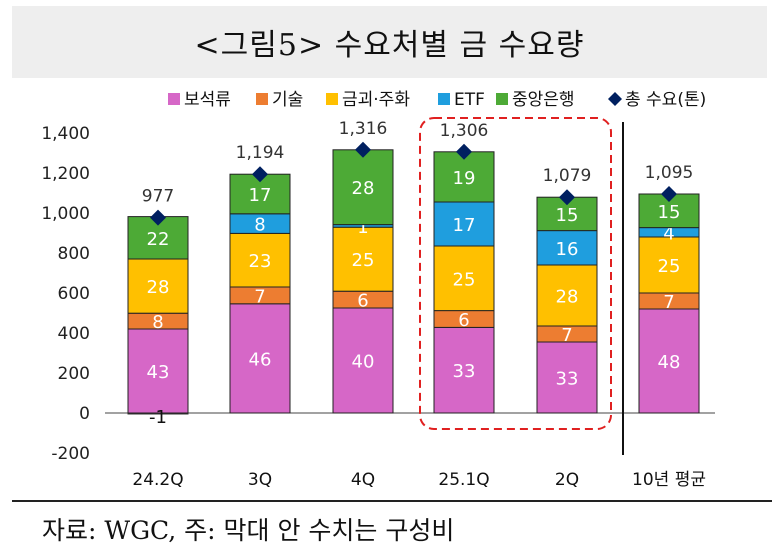  I want to click on y-tick-label: 800, so click(74, 254).